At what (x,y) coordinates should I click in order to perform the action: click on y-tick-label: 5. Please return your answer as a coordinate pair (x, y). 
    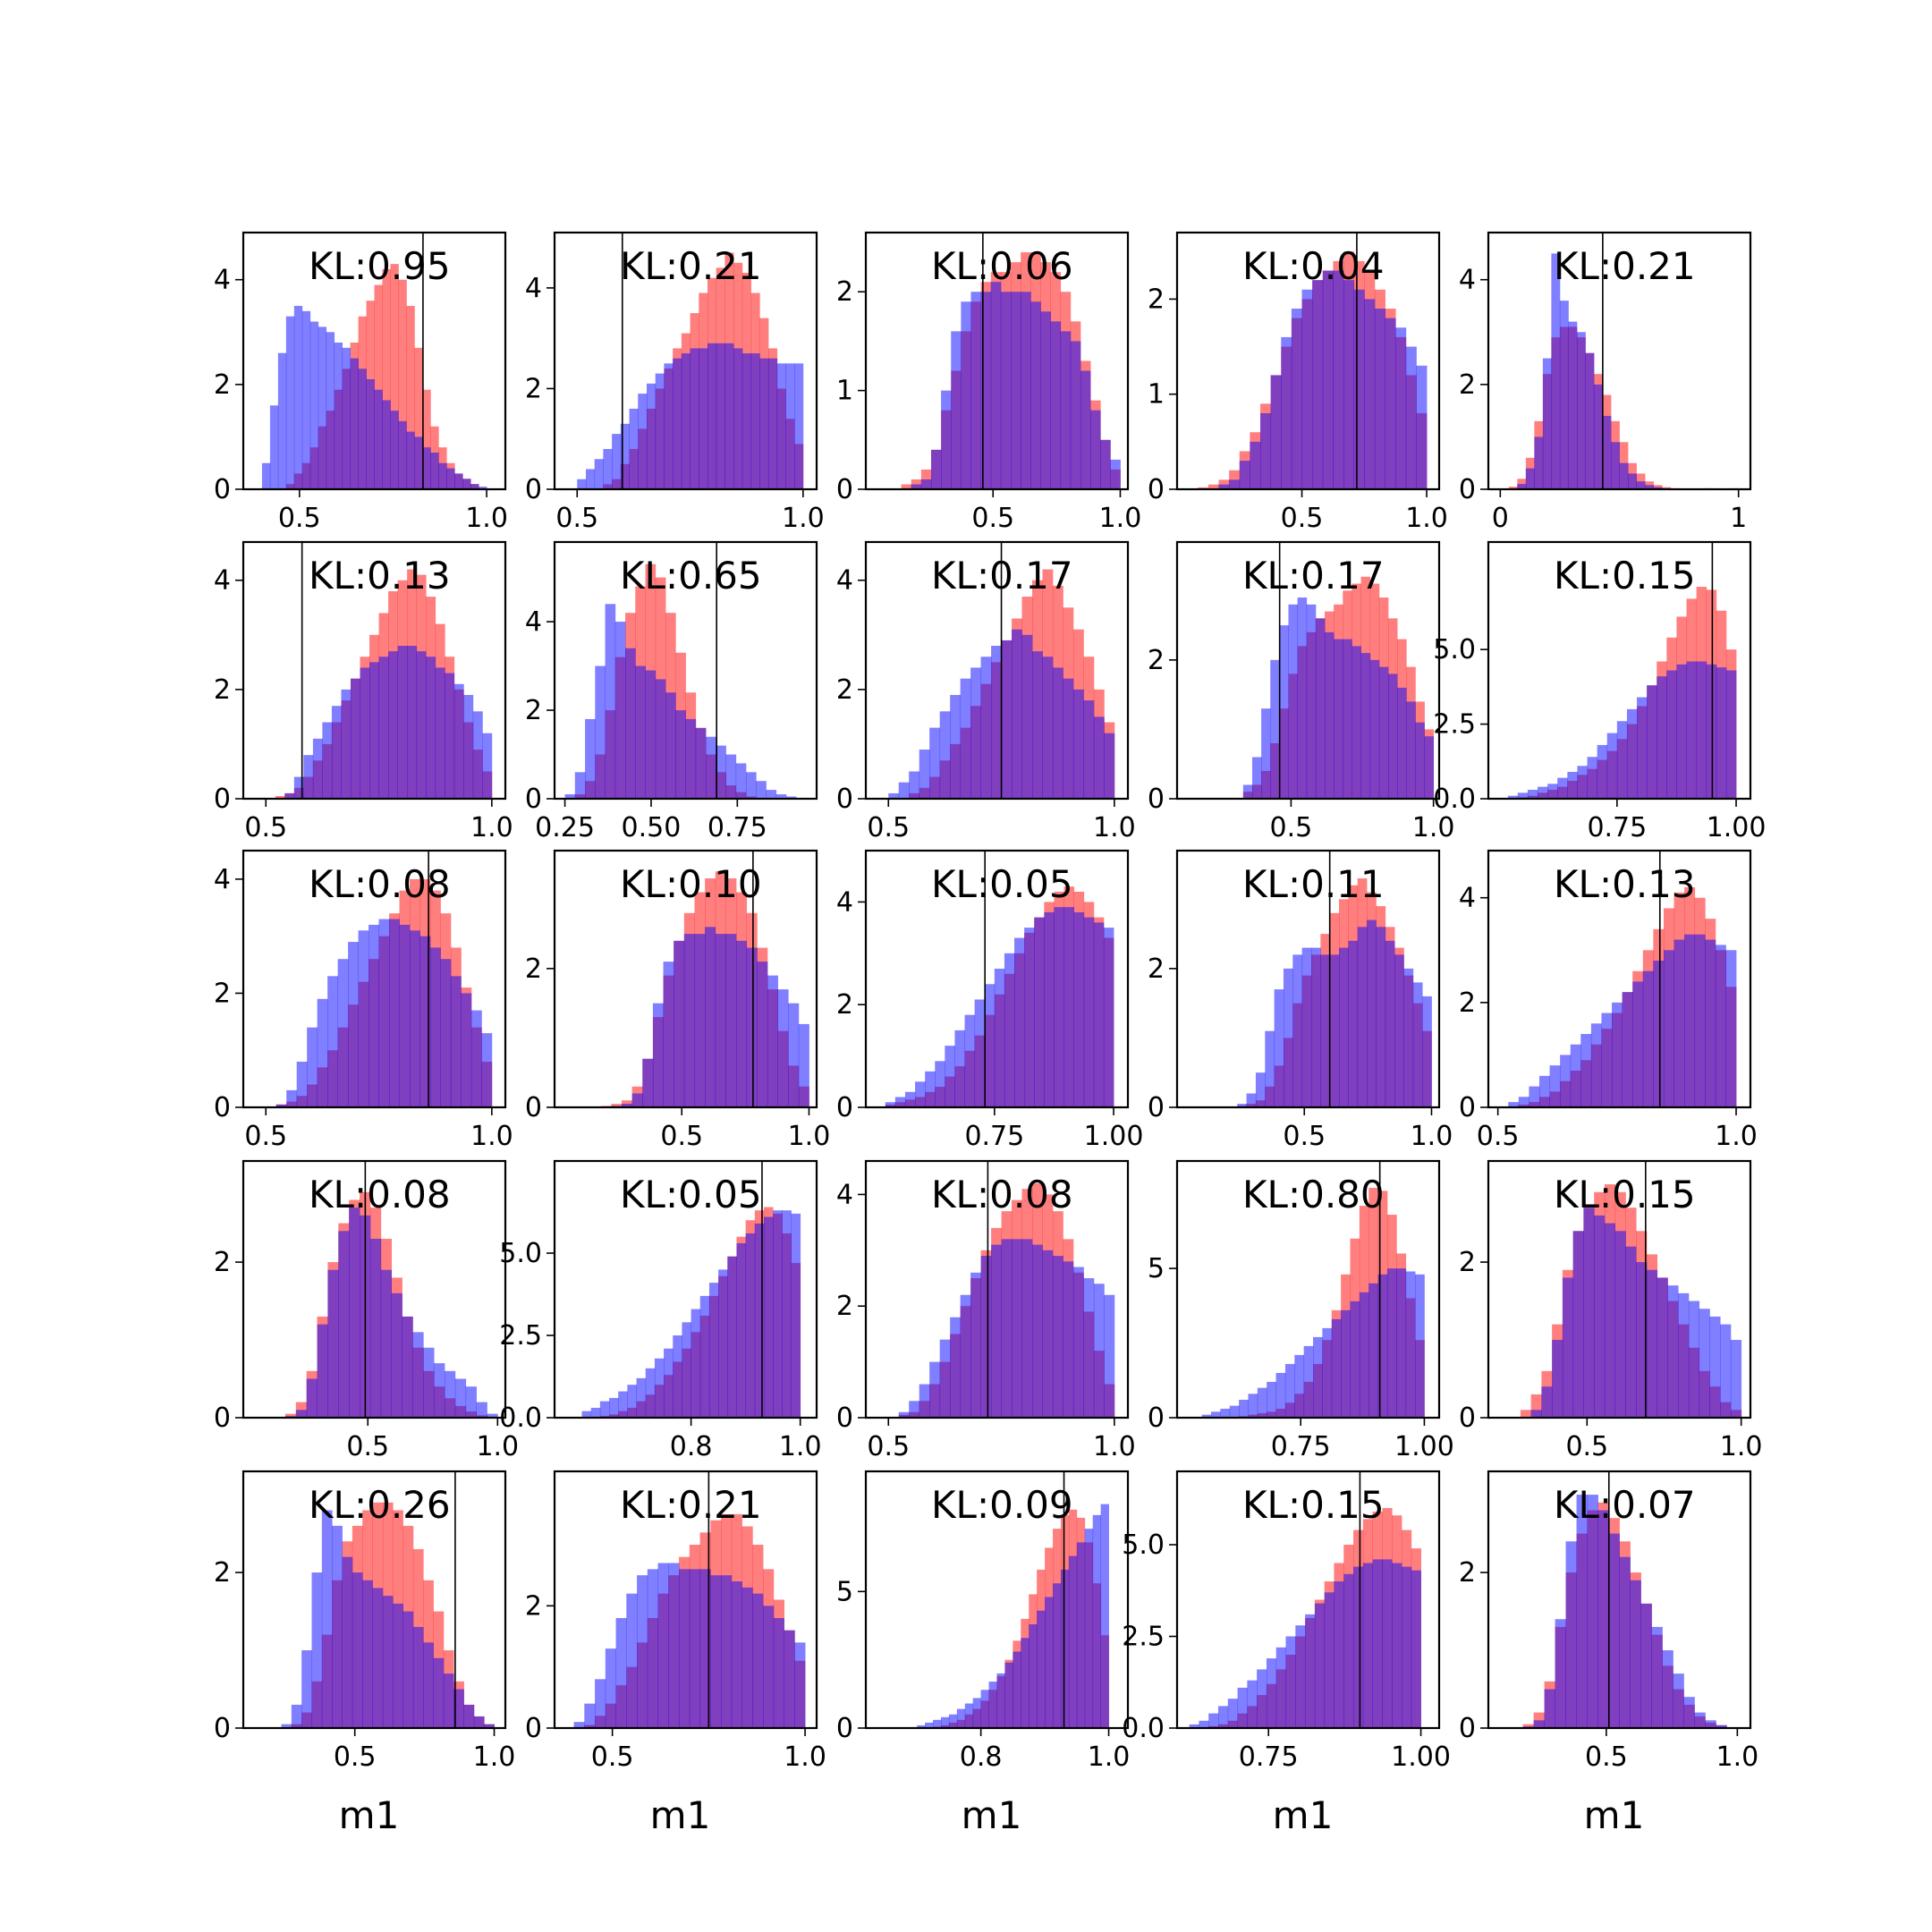
    Looking at the image, I should click on (1156, 1268).